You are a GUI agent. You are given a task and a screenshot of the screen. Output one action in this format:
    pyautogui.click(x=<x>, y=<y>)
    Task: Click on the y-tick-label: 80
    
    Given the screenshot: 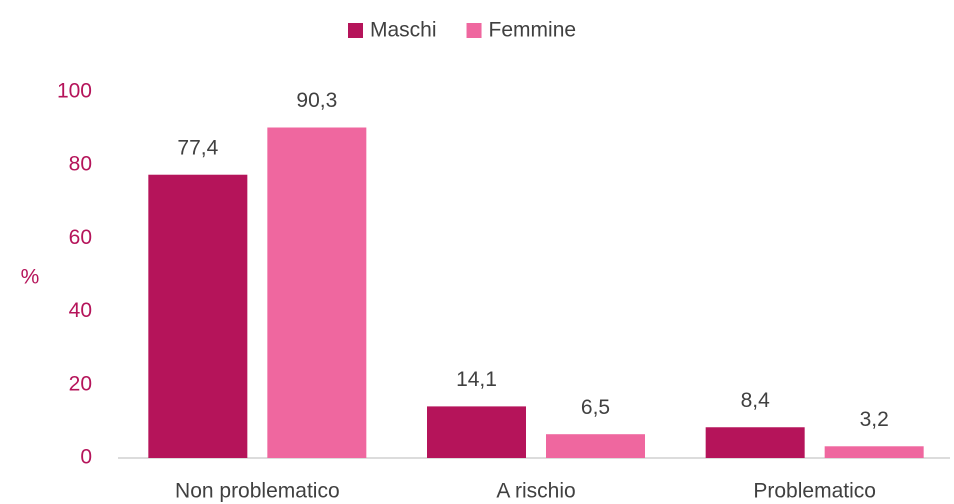 What is the action you would take?
    pyautogui.click(x=80, y=164)
    